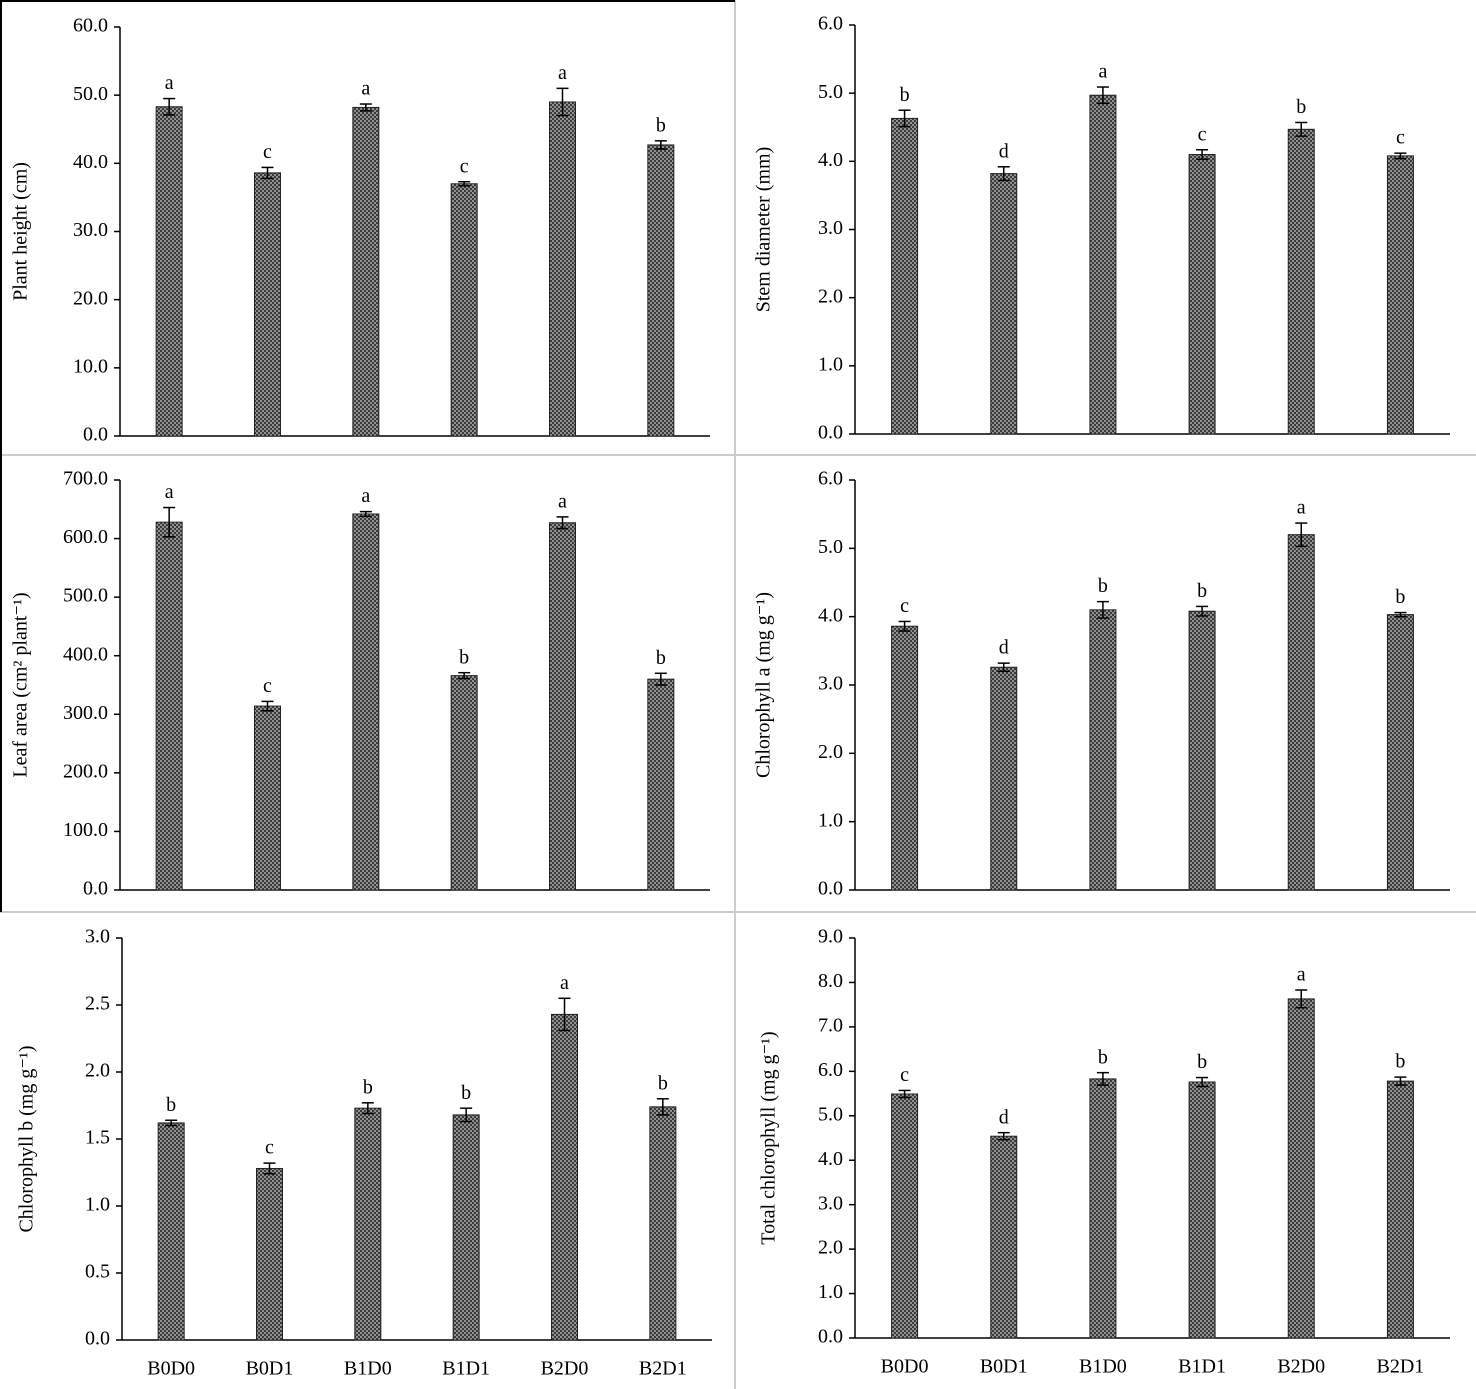  I want to click on x-tick-label: B2D1, so click(1401, 1367).